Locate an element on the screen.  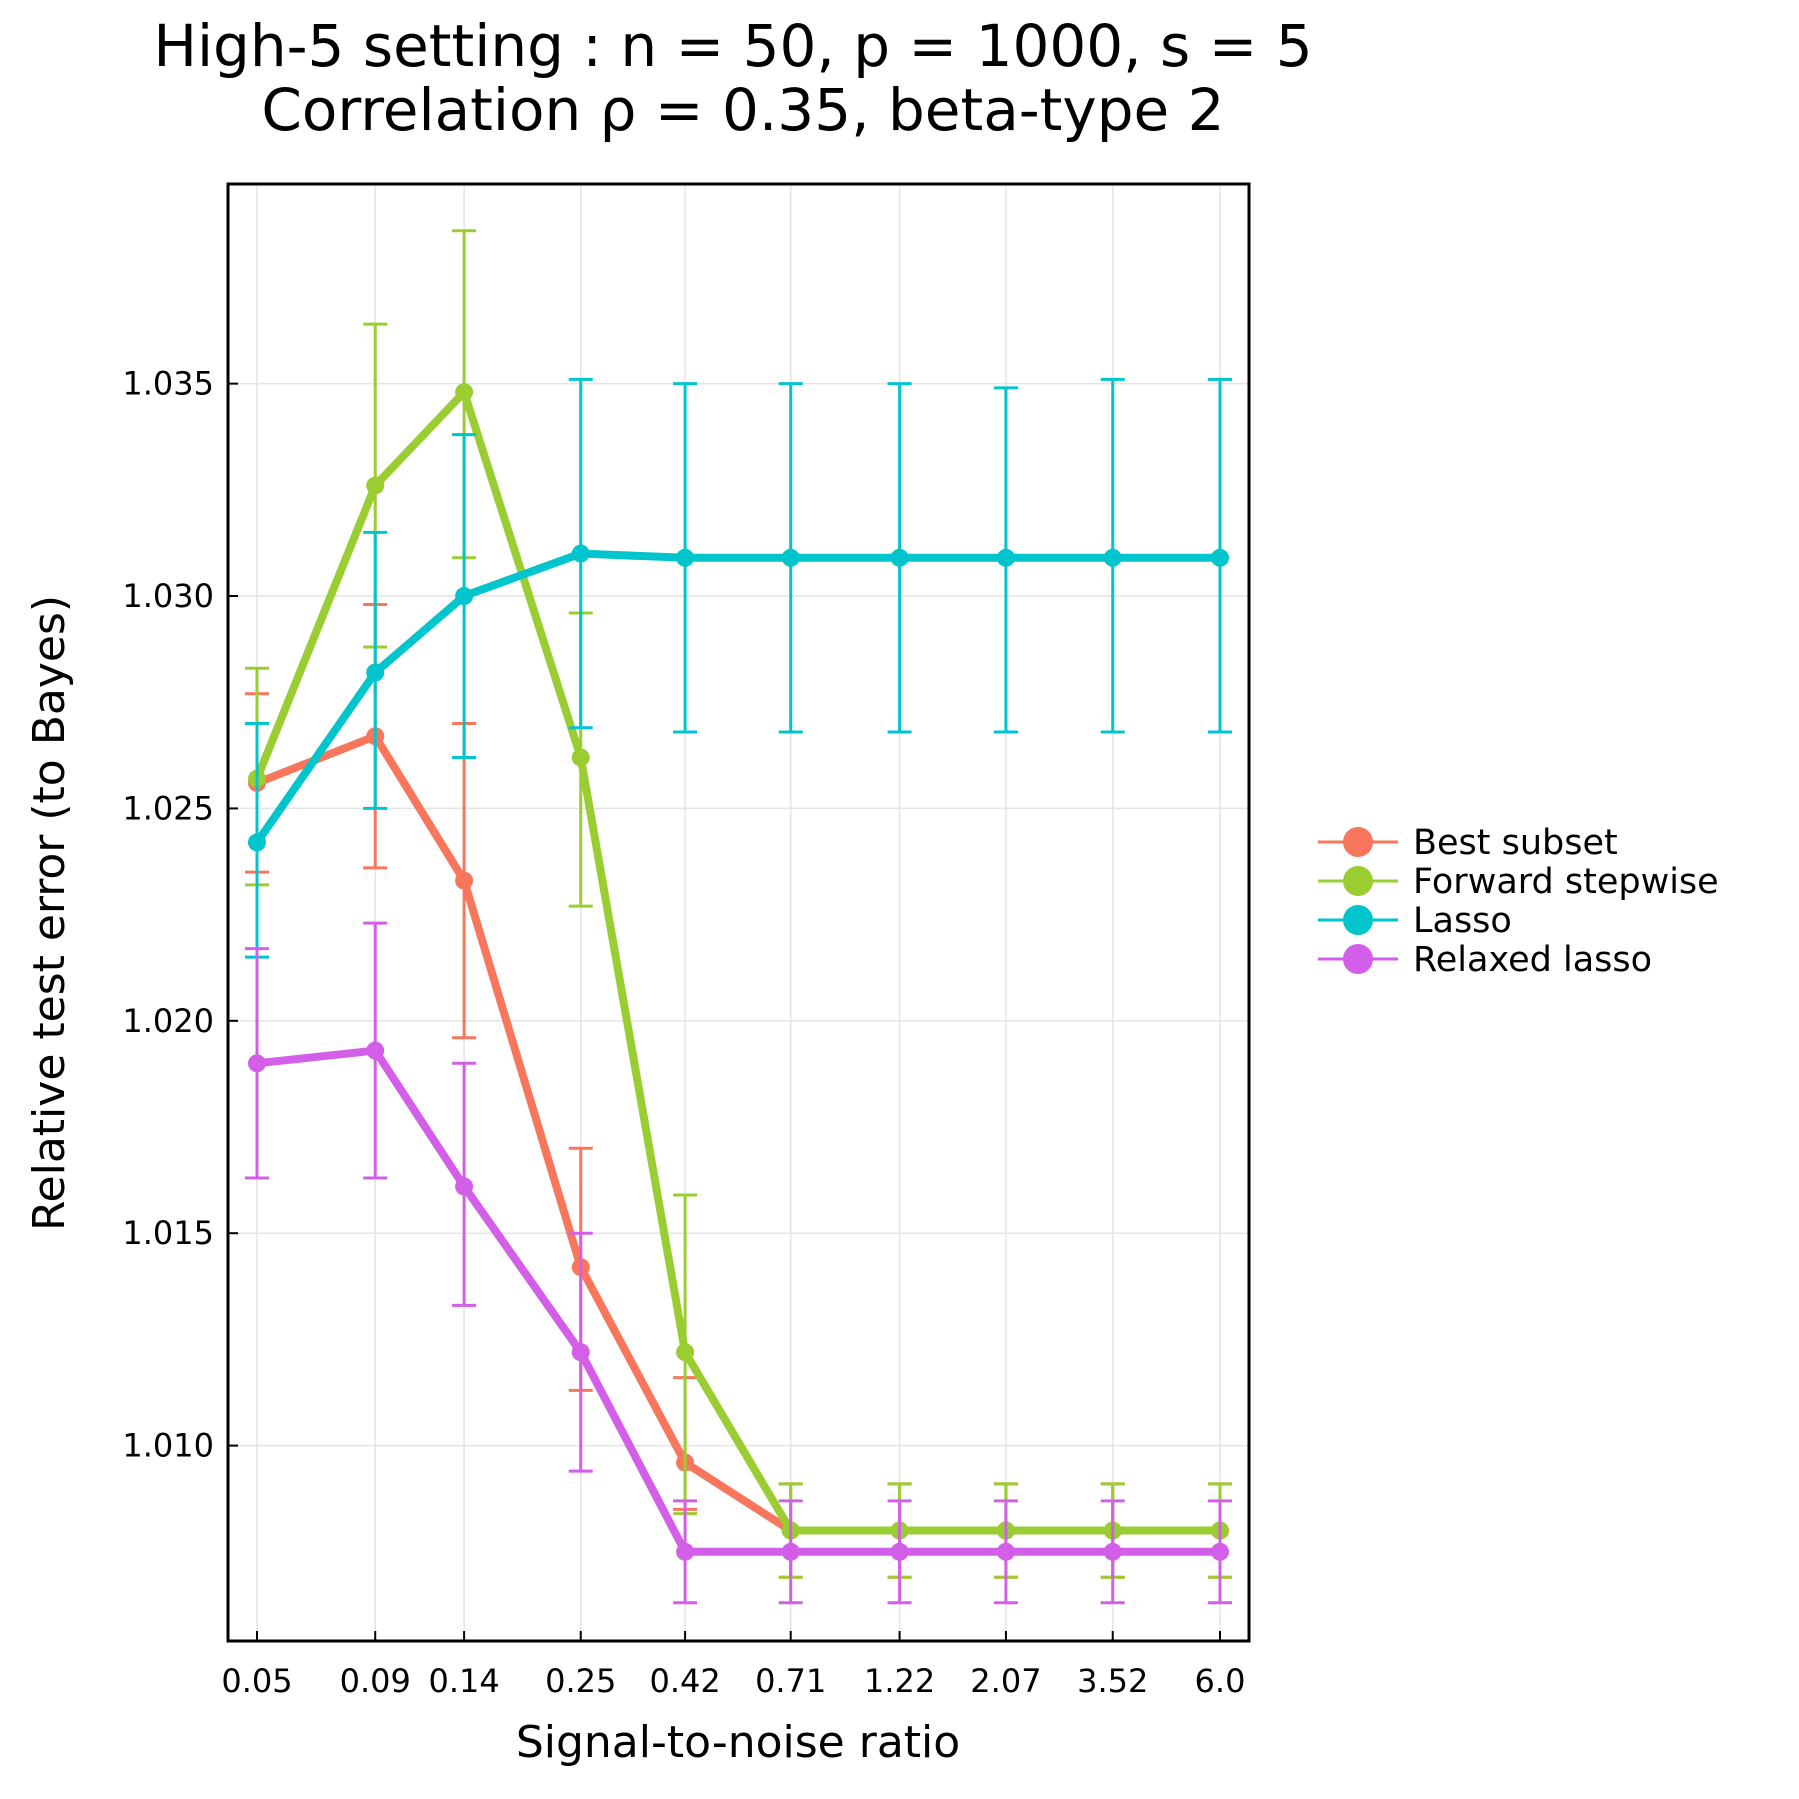
legend-item: Best subset is located at coordinates (1468, 843).